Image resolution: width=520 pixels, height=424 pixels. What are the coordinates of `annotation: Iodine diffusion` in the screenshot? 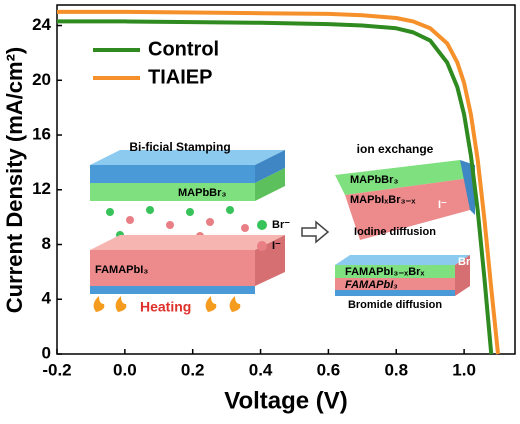 It's located at (395, 232).